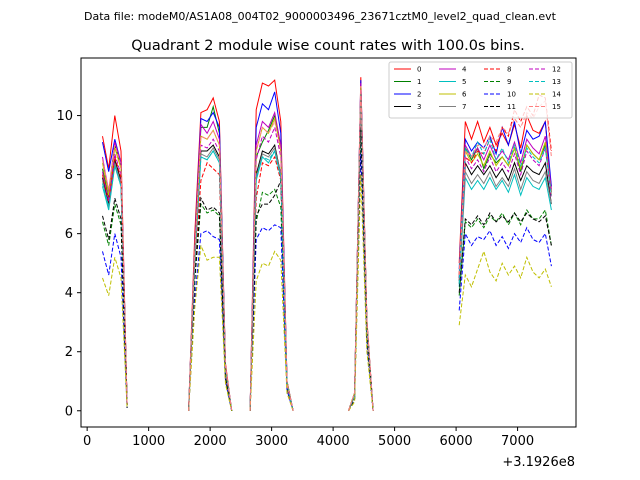 Image resolution: width=640 pixels, height=480 pixels. What do you see at coordinates (556, 107) in the screenshot?
I see `legend-label-15: 15` at bounding box center [556, 107].